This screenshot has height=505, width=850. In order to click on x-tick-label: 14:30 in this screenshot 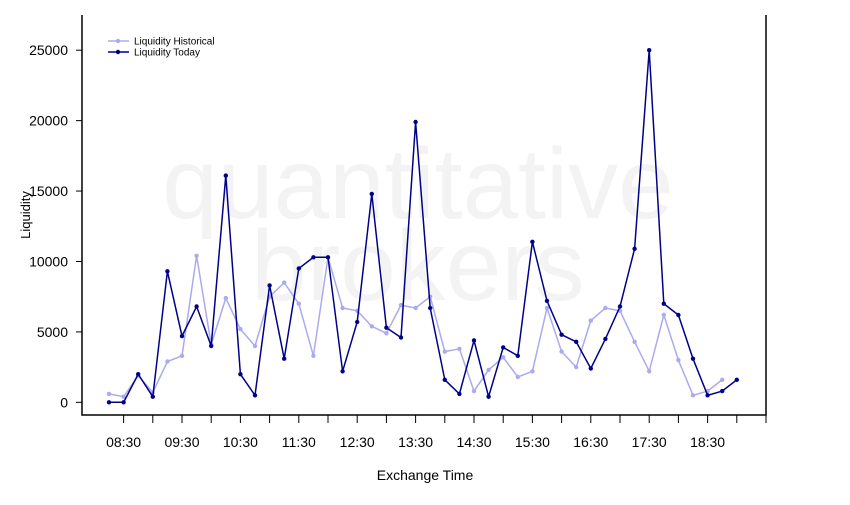, I will do `click(473, 442)`.